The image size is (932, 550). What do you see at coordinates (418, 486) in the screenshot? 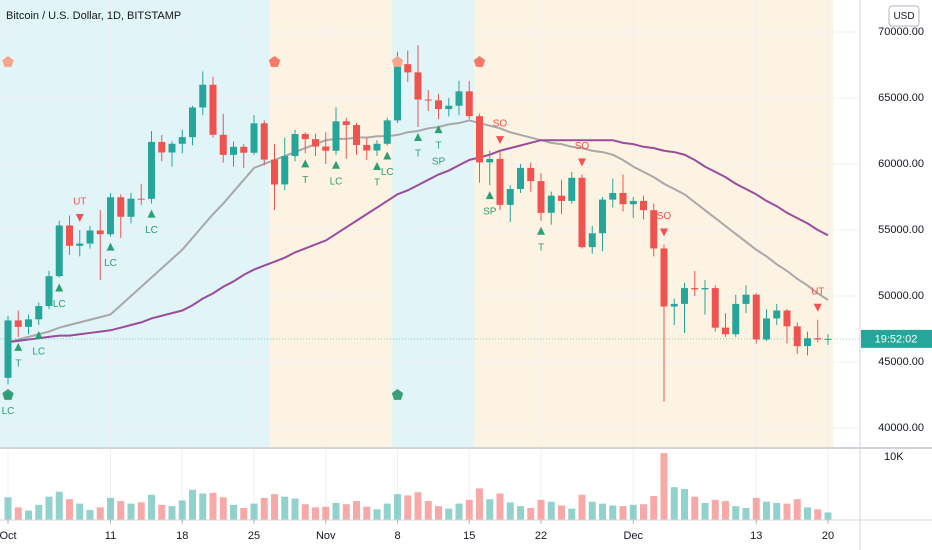
I see `volume-pane` at bounding box center [418, 486].